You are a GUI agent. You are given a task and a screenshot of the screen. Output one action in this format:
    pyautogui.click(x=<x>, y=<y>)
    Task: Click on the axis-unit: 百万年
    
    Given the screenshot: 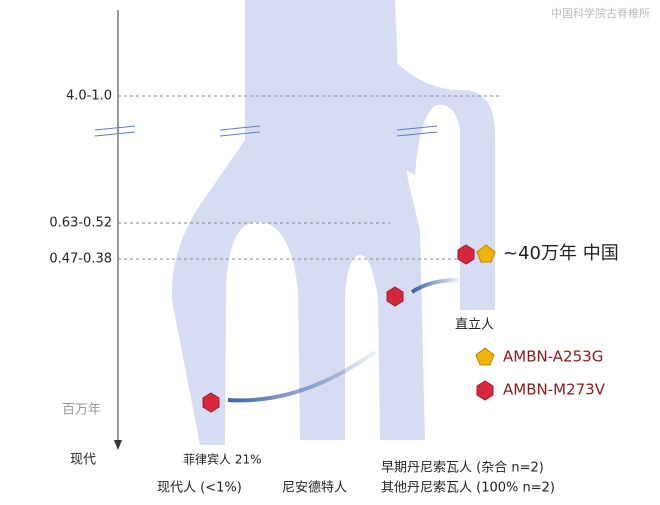 What is the action you would take?
    pyautogui.click(x=81, y=410)
    